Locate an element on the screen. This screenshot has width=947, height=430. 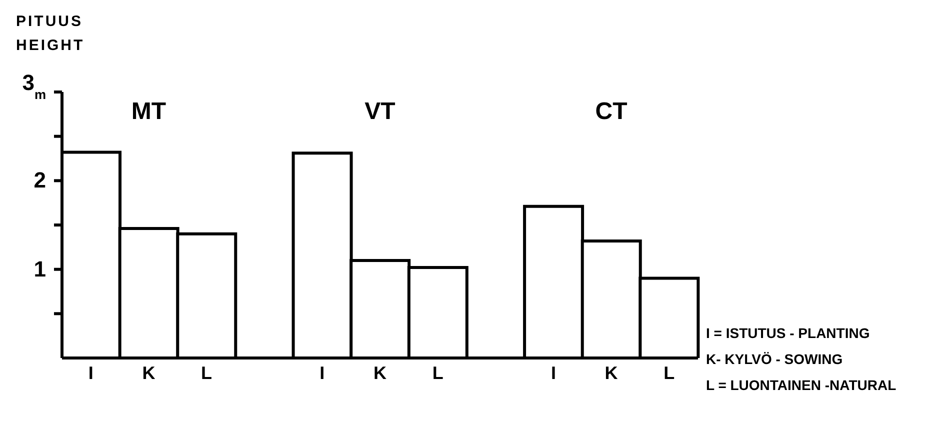
y-tick-label: 1 is located at coordinates (40, 269).